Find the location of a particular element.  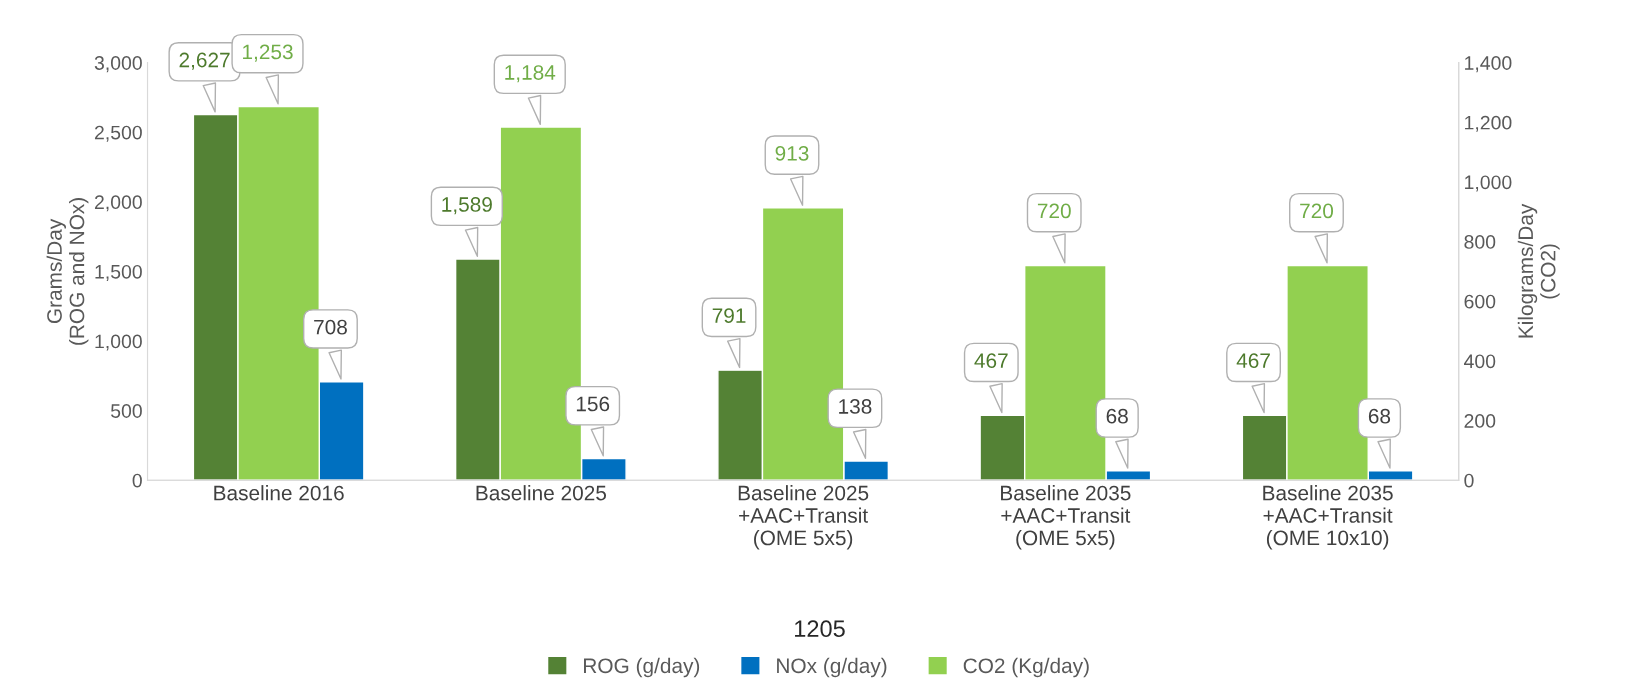

data-label: 1,253 is located at coordinates (268, 53).